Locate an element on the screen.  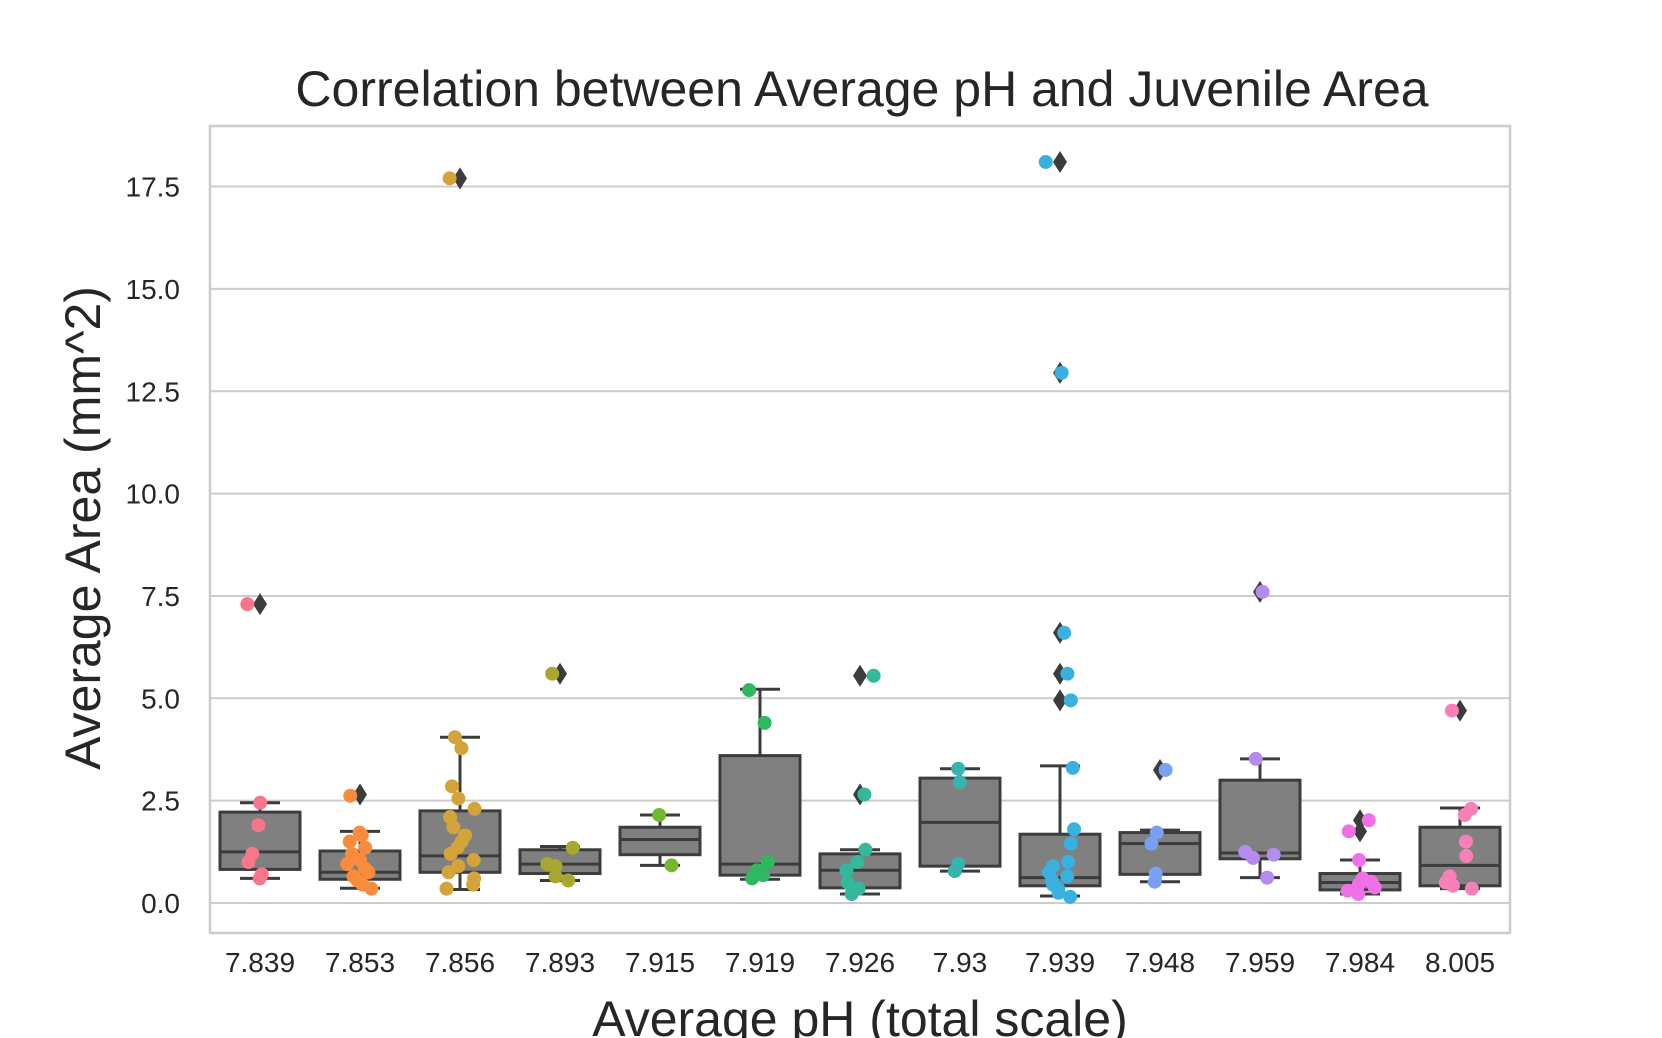
y-tick-label: 10.0 is located at coordinates (153, 494).